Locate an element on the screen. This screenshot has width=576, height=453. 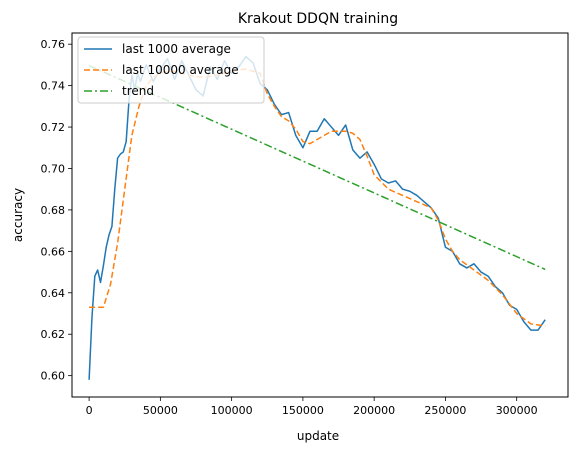
legend-label-3: trend is located at coordinates (138, 91).